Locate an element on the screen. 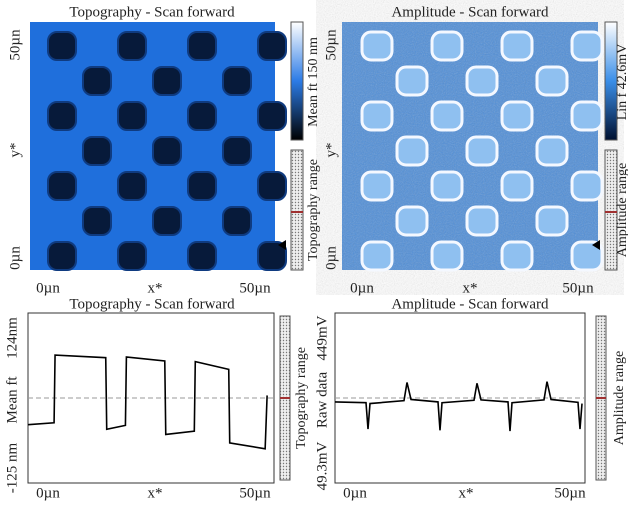 This screenshot has height=506, width=628. y-label: Raw data is located at coordinates (322, 400).